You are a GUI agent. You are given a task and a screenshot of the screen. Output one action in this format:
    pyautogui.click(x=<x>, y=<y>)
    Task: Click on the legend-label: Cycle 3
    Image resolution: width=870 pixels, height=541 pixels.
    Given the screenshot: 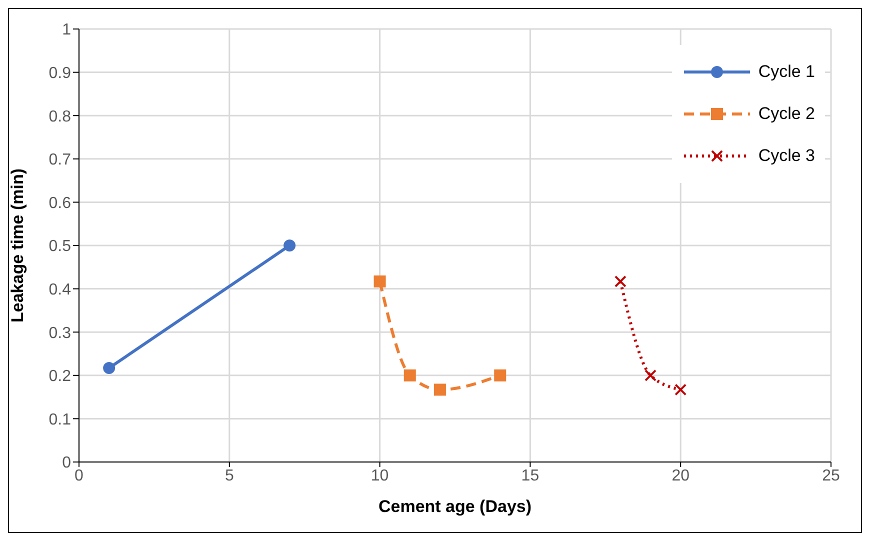 What is the action you would take?
    pyautogui.click(x=786, y=156)
    